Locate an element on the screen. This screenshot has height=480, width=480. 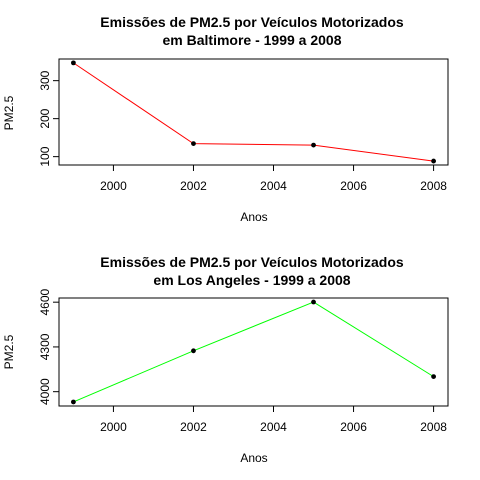
y-axis: 100 200 300 is located at coordinates (48, 118).